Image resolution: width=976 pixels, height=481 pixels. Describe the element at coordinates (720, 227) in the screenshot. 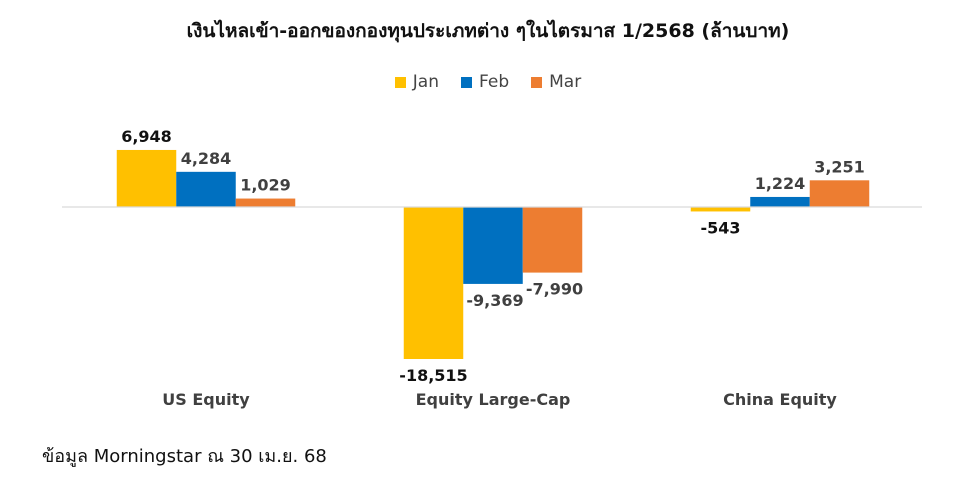

I see `data-label-china-equity-jan: -543` at that location.